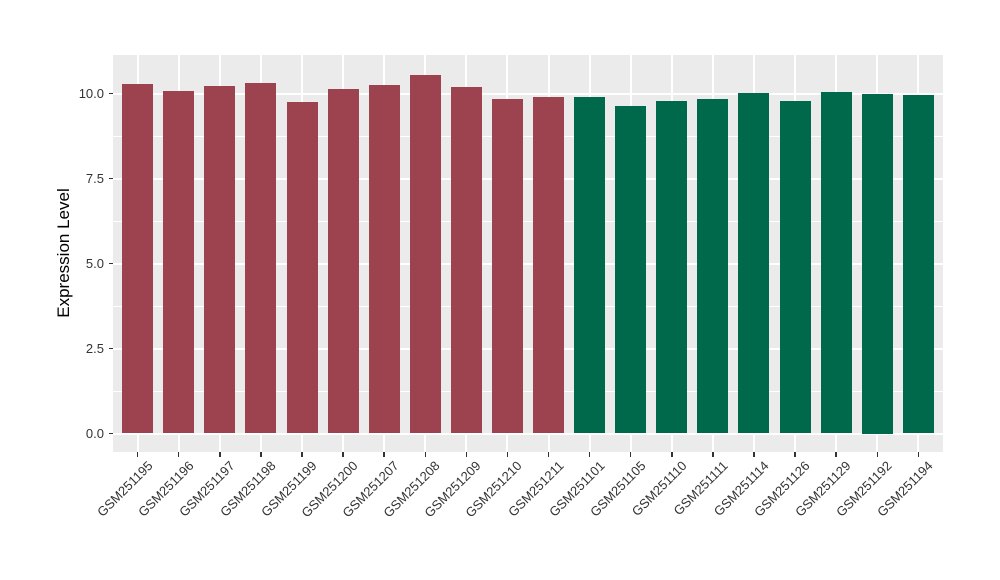 The image size is (1000, 580). What do you see at coordinates (91, 93) in the screenshot?
I see `y-tick-label: 10.0` at bounding box center [91, 93].